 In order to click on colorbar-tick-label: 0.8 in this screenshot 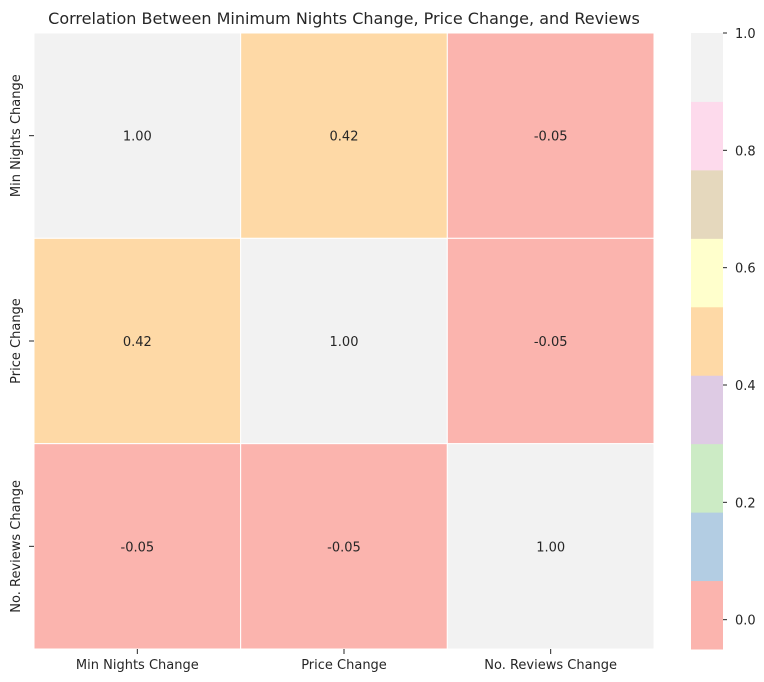, I will do `click(745, 151)`.